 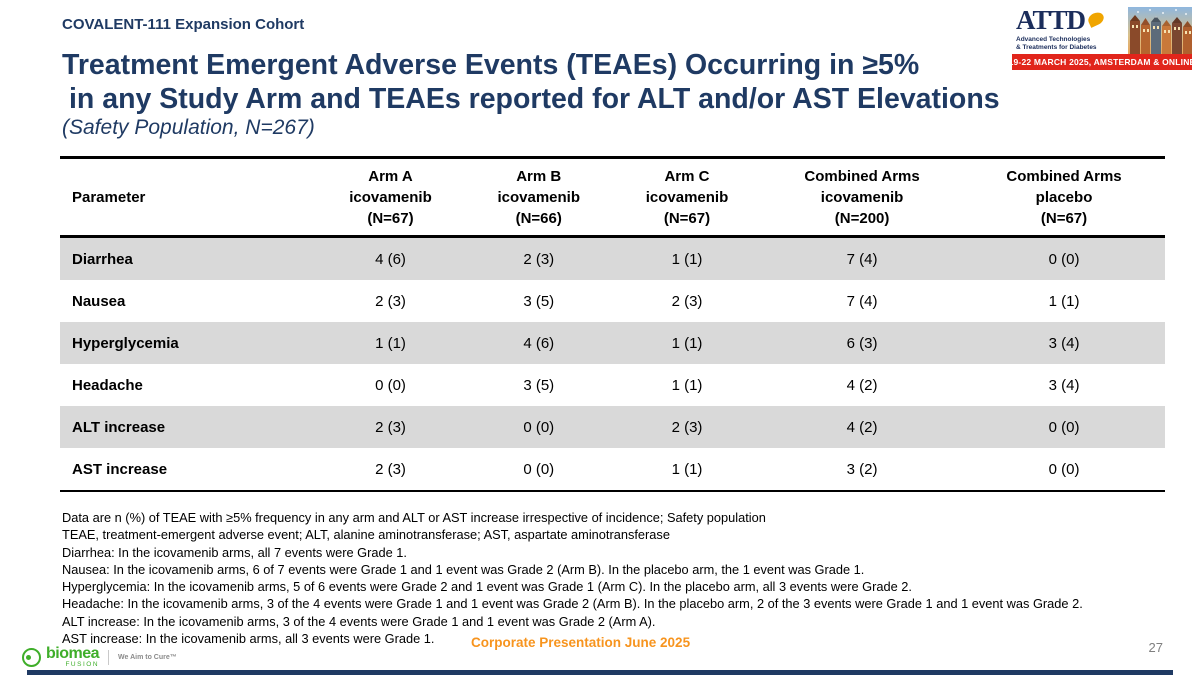 What do you see at coordinates (1064, 197) in the screenshot?
I see `col-header-combined-placebo: Combined Arms placebo (N=67)` at bounding box center [1064, 197].